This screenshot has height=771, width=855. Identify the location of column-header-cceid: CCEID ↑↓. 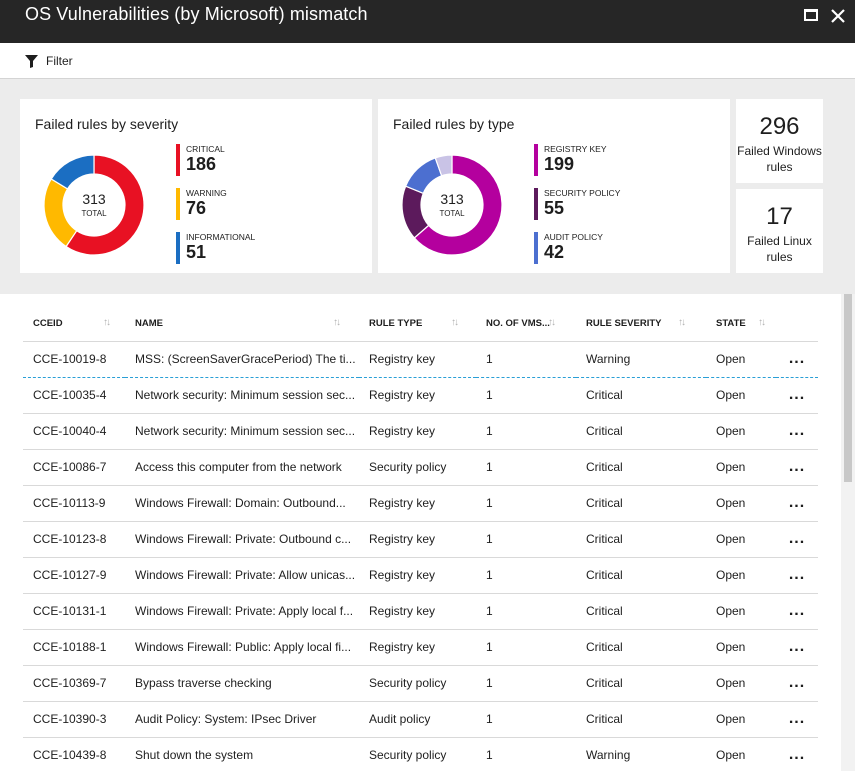
(74, 324).